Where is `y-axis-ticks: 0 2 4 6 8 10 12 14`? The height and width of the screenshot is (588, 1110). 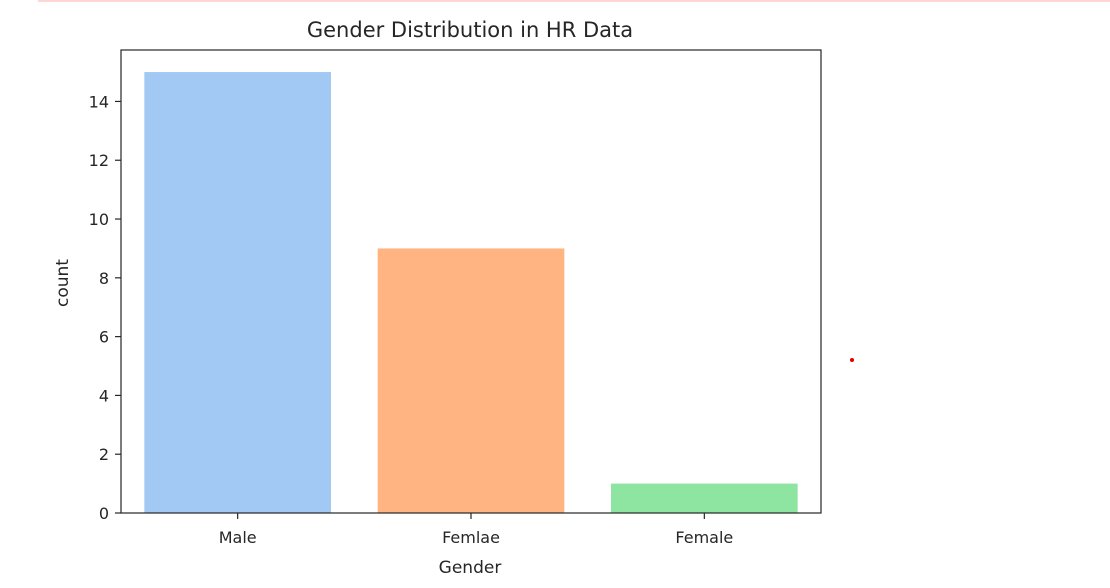
y-axis-ticks: 0 2 4 6 8 10 12 14 is located at coordinates (105, 307).